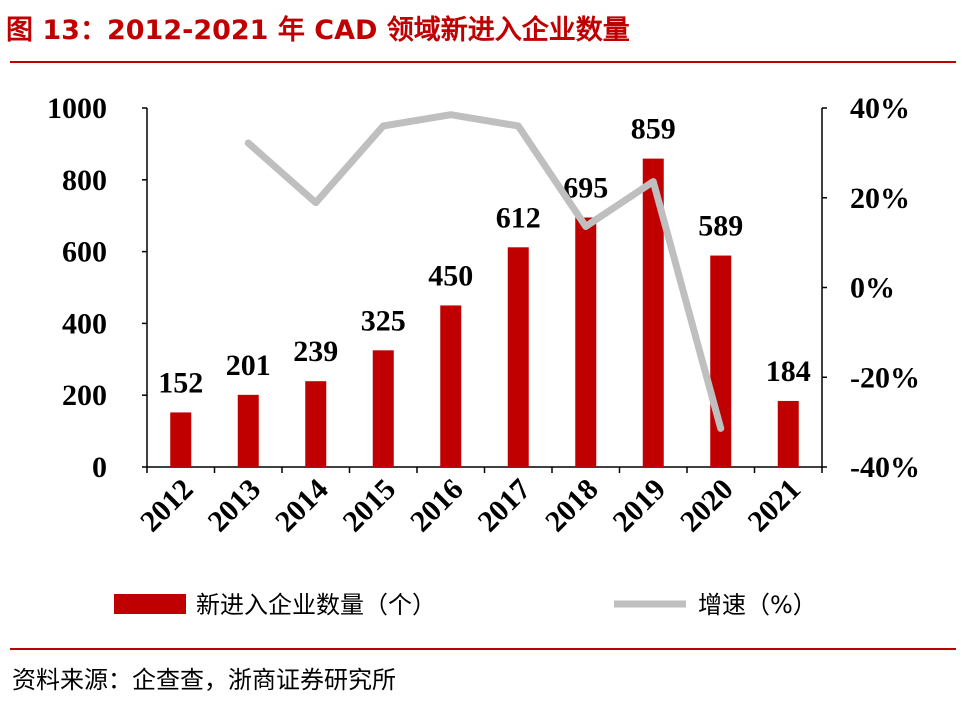  I want to click on figure-title: 图 13：2012-2021 年 CAD 领域新进入企业数量, so click(318, 30).